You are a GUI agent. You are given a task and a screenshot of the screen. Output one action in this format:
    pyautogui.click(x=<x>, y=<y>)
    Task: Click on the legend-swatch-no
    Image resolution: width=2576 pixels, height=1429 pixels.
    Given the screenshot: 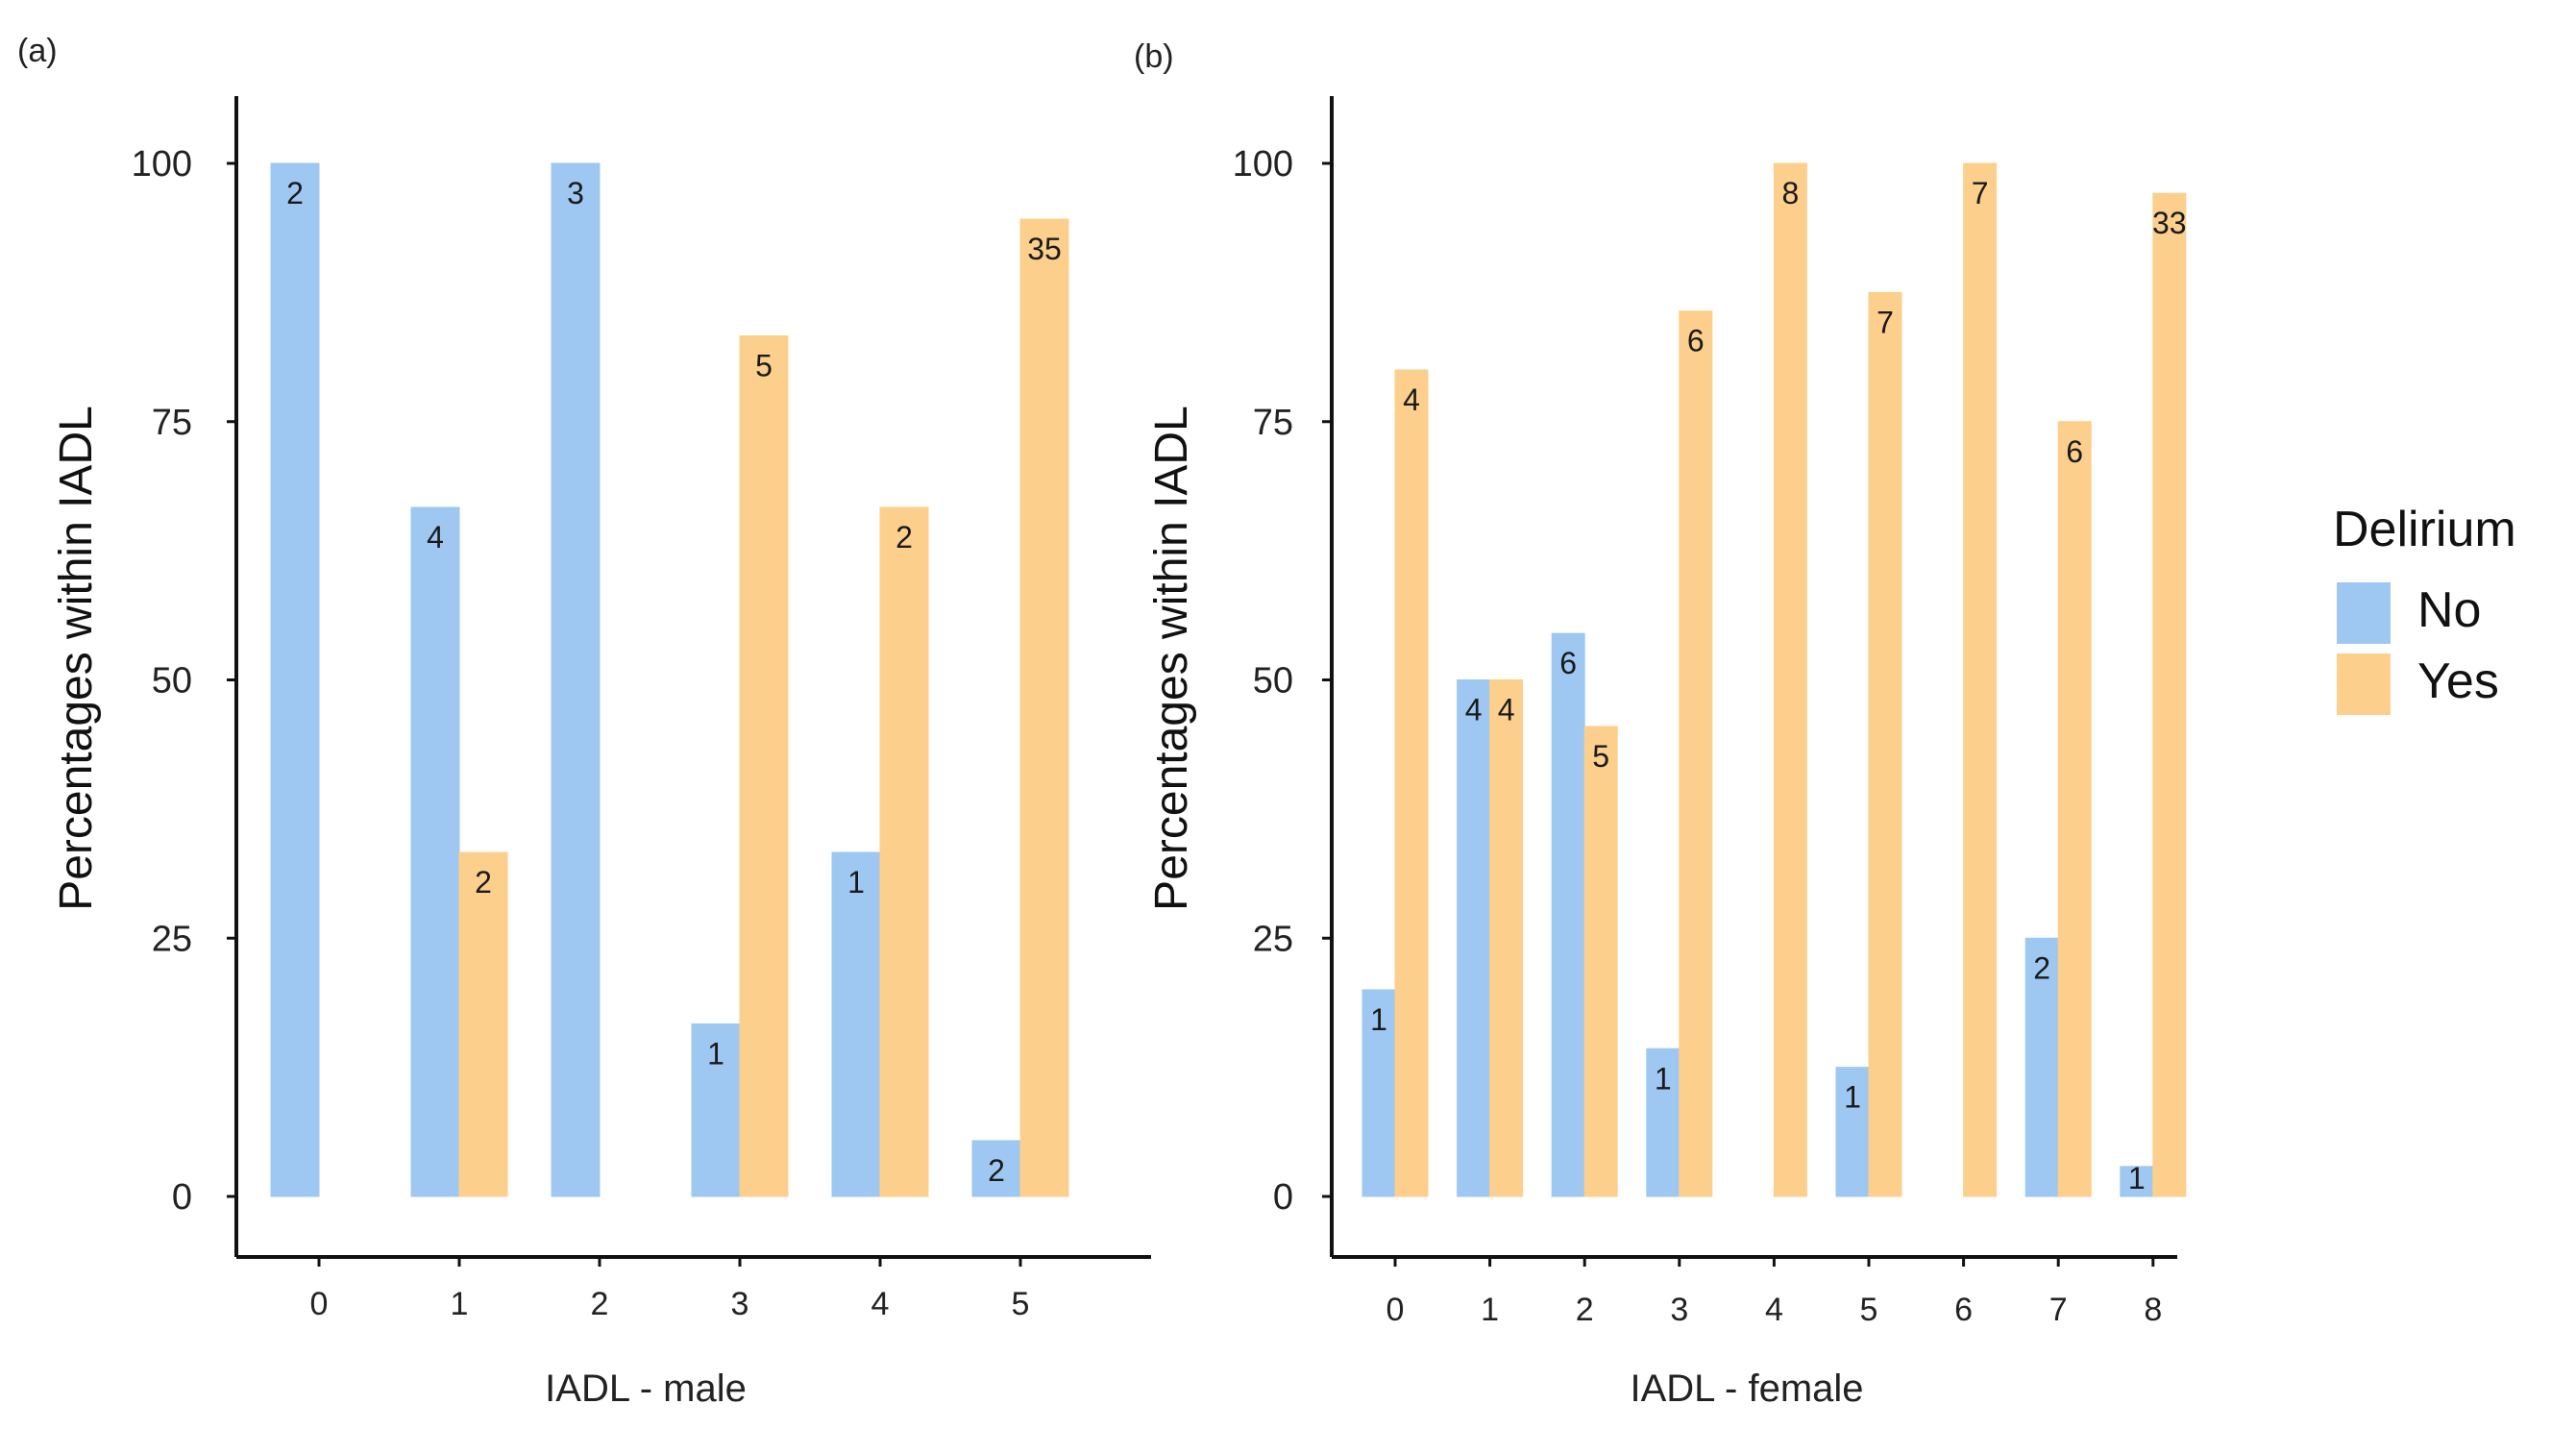 What is the action you would take?
    pyautogui.click(x=2364, y=613)
    